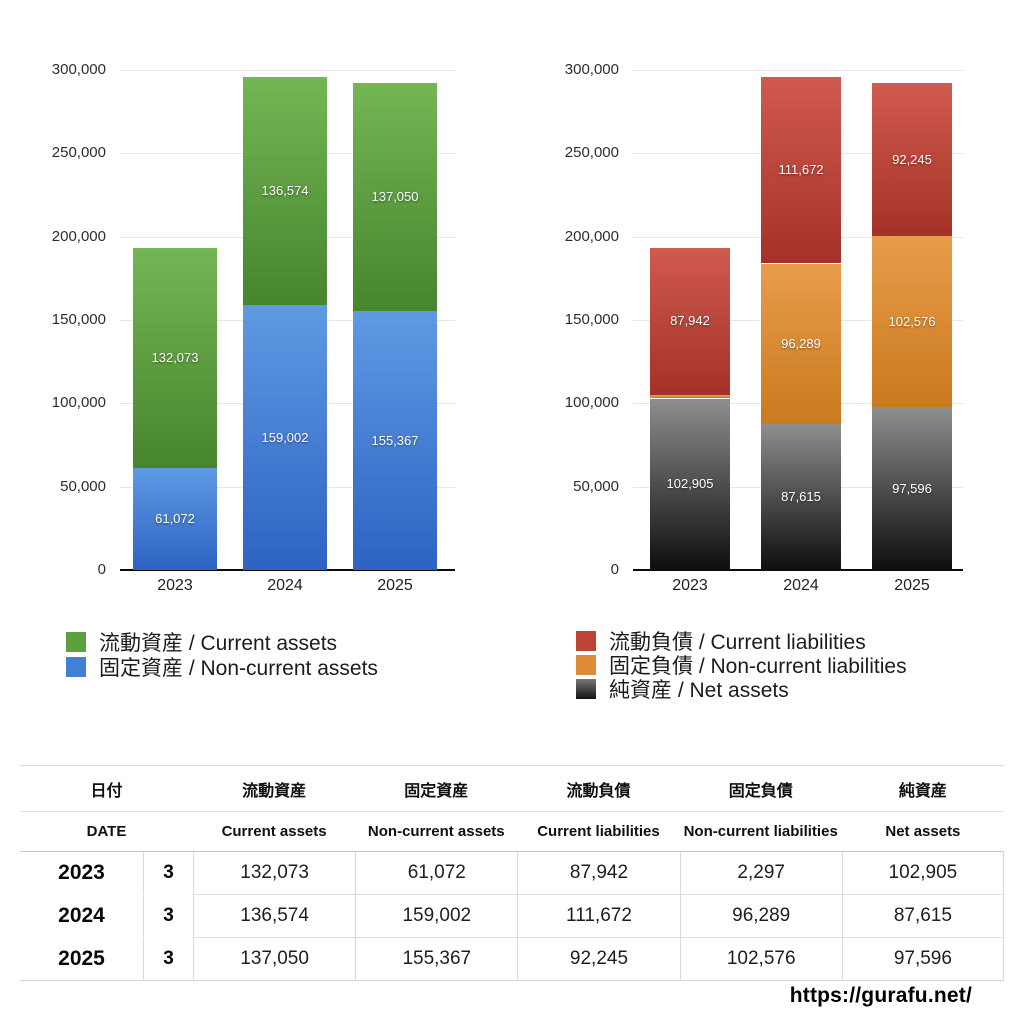  I want to click on table-header-en: Non-current liabilities, so click(760, 832).